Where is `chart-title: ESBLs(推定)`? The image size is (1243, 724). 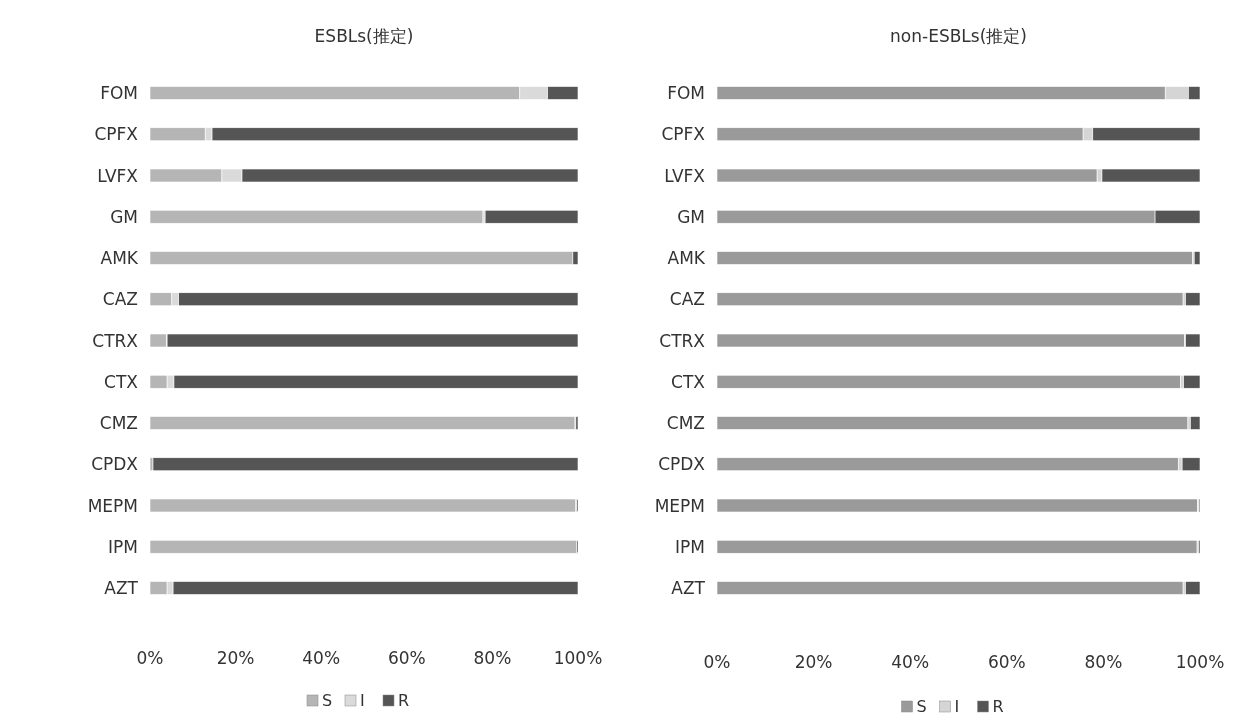
chart-title: ESBLs(推定) is located at coordinates (364, 36).